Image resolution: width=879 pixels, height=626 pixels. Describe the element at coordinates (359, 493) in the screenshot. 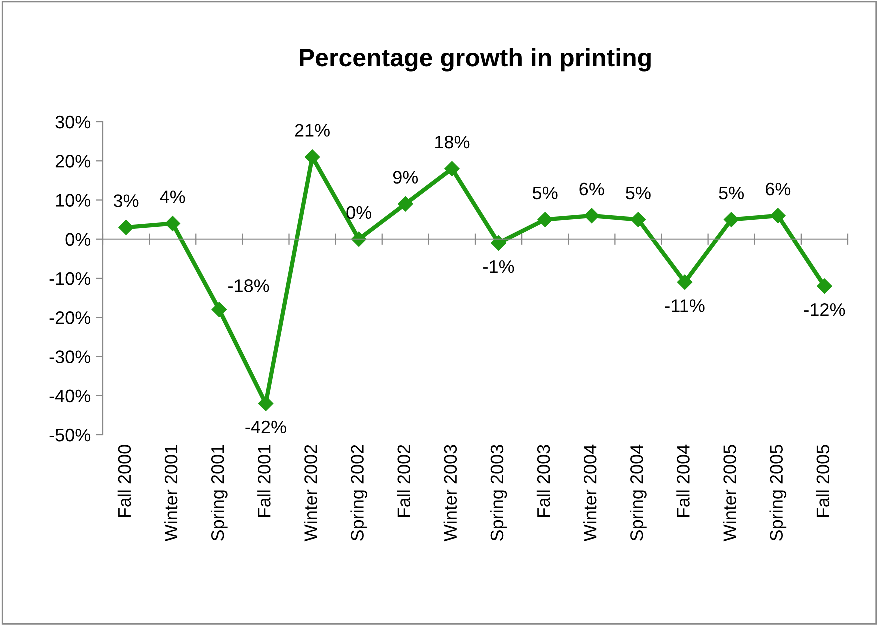

I see `x-tick-label: Spring 2002` at that location.